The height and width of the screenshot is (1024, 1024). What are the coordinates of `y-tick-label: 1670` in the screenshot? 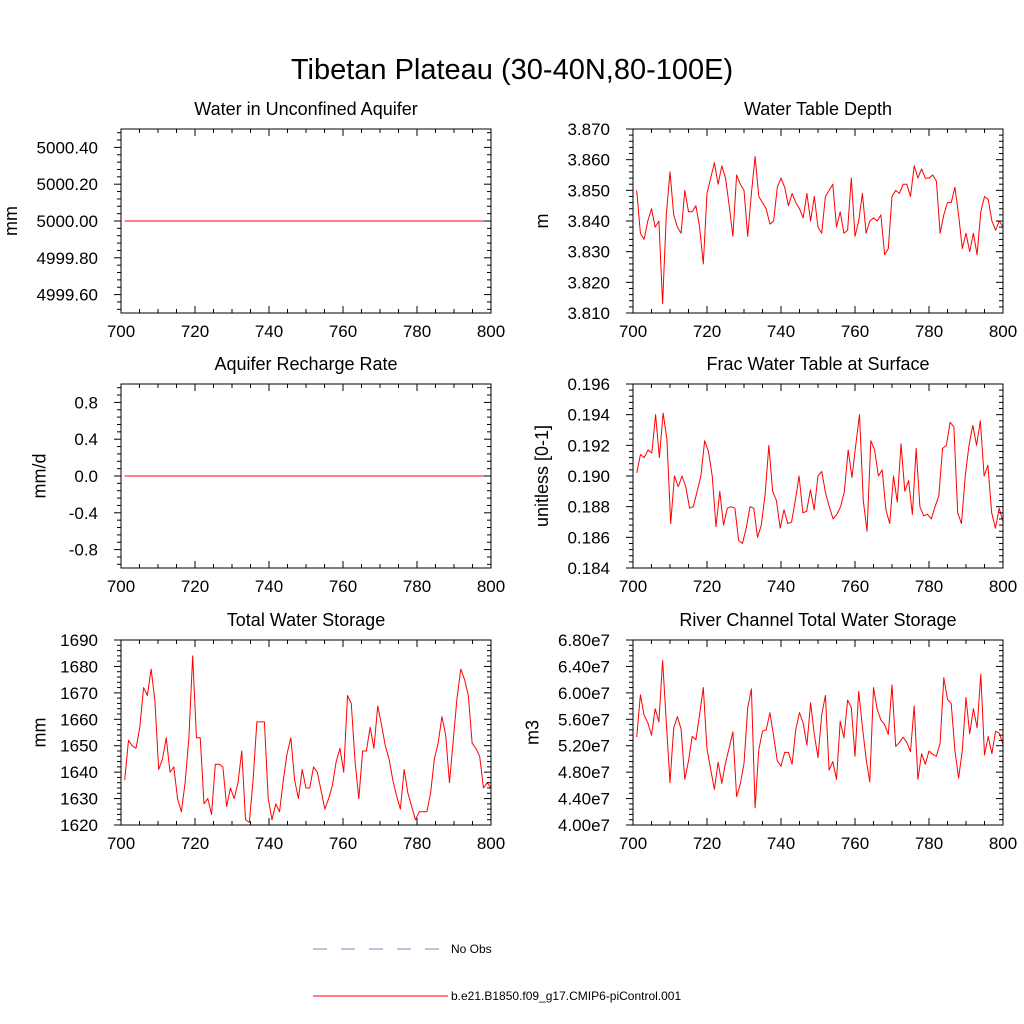 It's located at (79, 693).